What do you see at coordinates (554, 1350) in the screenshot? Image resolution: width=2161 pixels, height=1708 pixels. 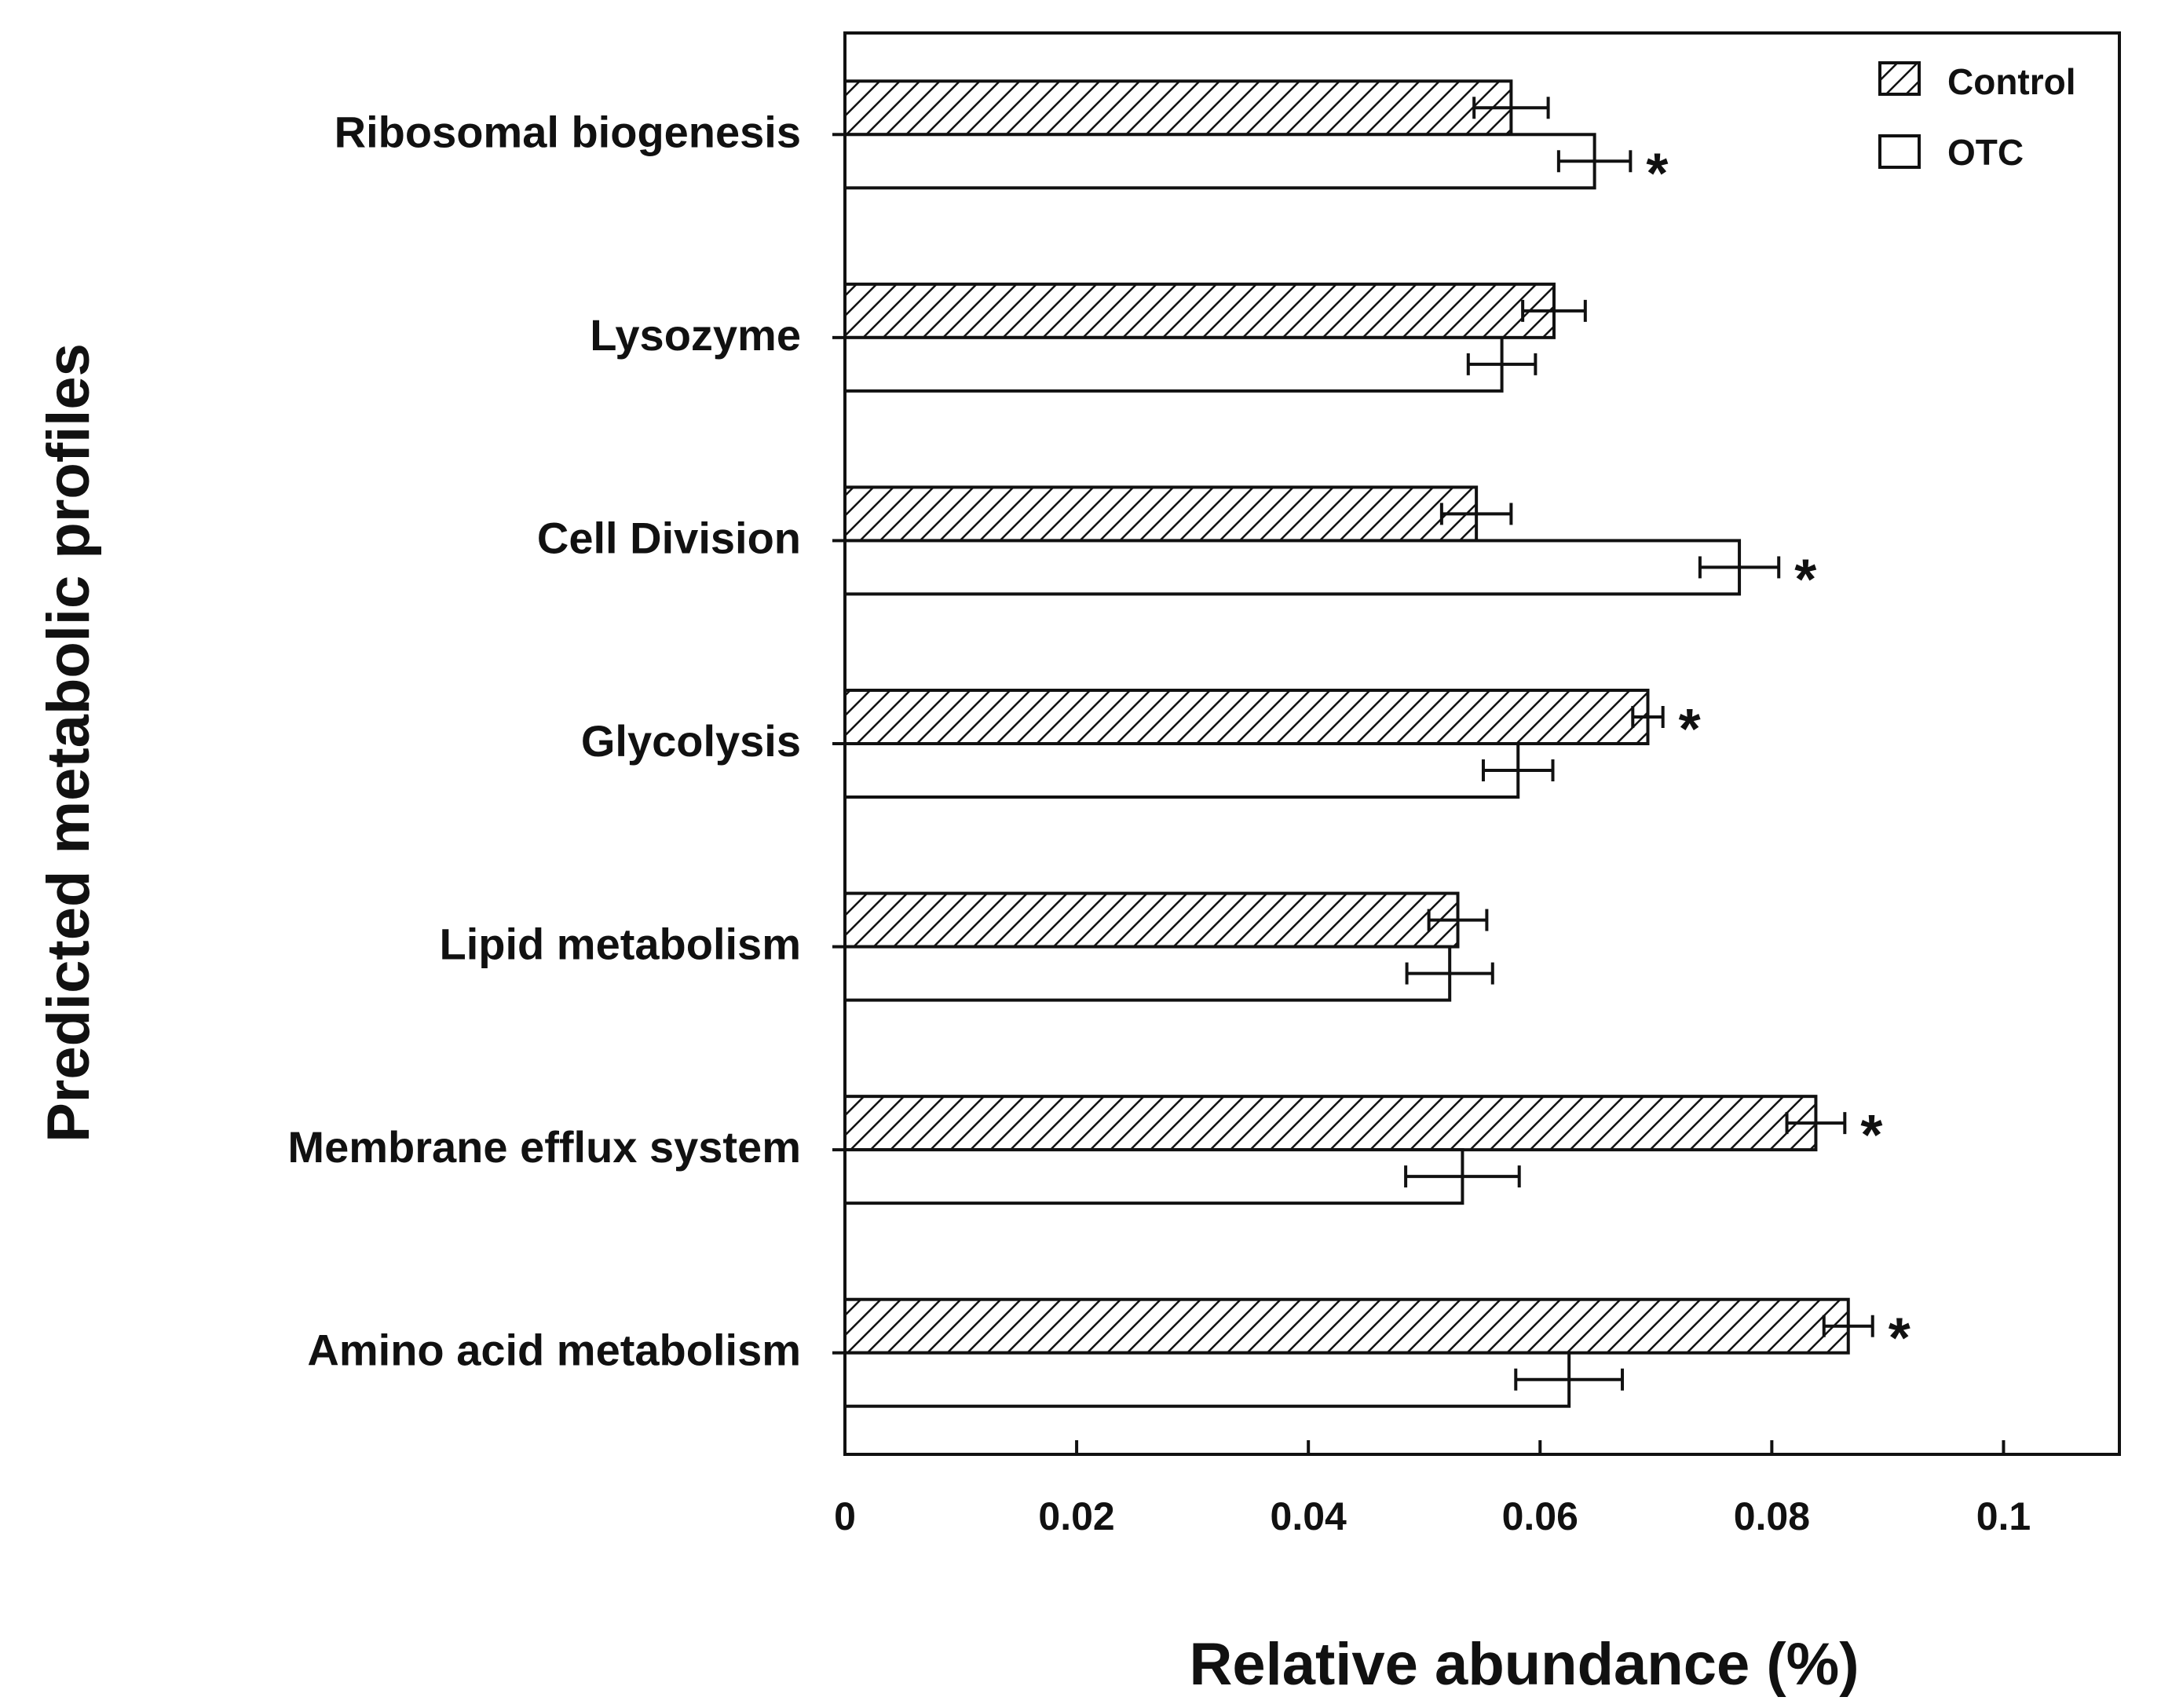 I see `category-label: Amino acid metabolism` at bounding box center [554, 1350].